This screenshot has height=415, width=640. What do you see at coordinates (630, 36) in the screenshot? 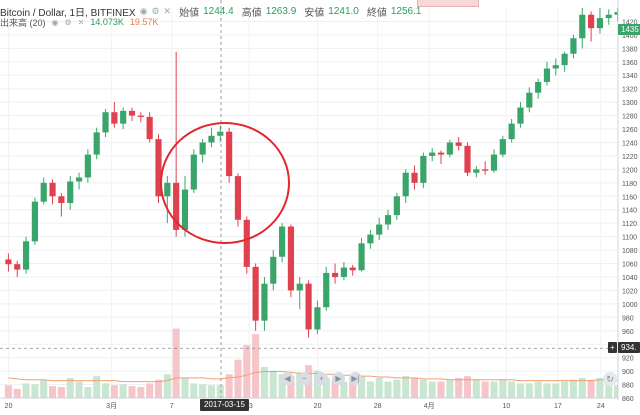
I see `price-tick-label: 1400` at bounding box center [630, 36].